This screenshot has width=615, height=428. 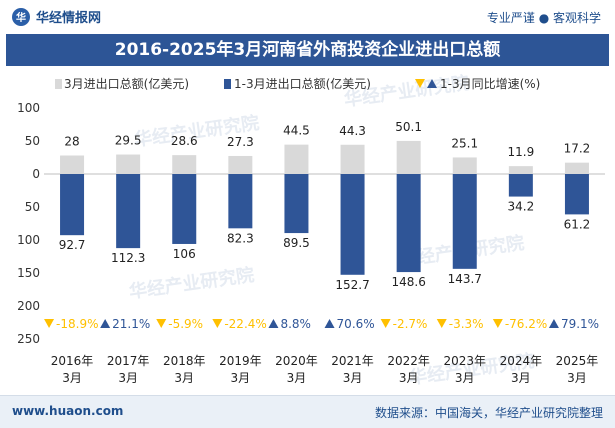 I want to click on data-label-cumulative: 152.7, so click(x=352, y=285).